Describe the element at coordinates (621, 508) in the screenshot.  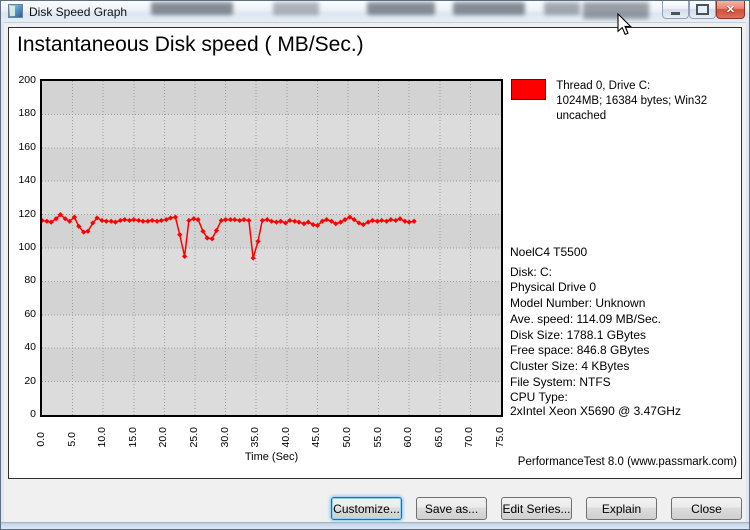
I see `explain-button: Explain` at that location.